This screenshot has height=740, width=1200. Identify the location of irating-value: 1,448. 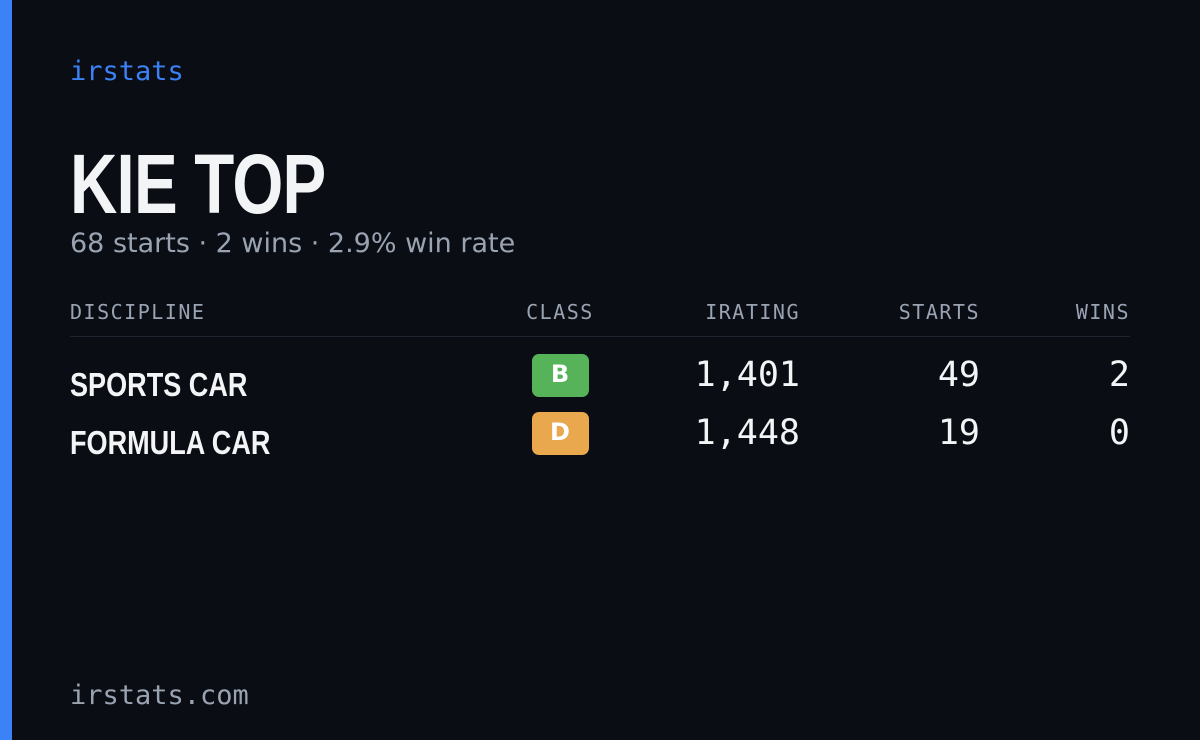
(747, 433).